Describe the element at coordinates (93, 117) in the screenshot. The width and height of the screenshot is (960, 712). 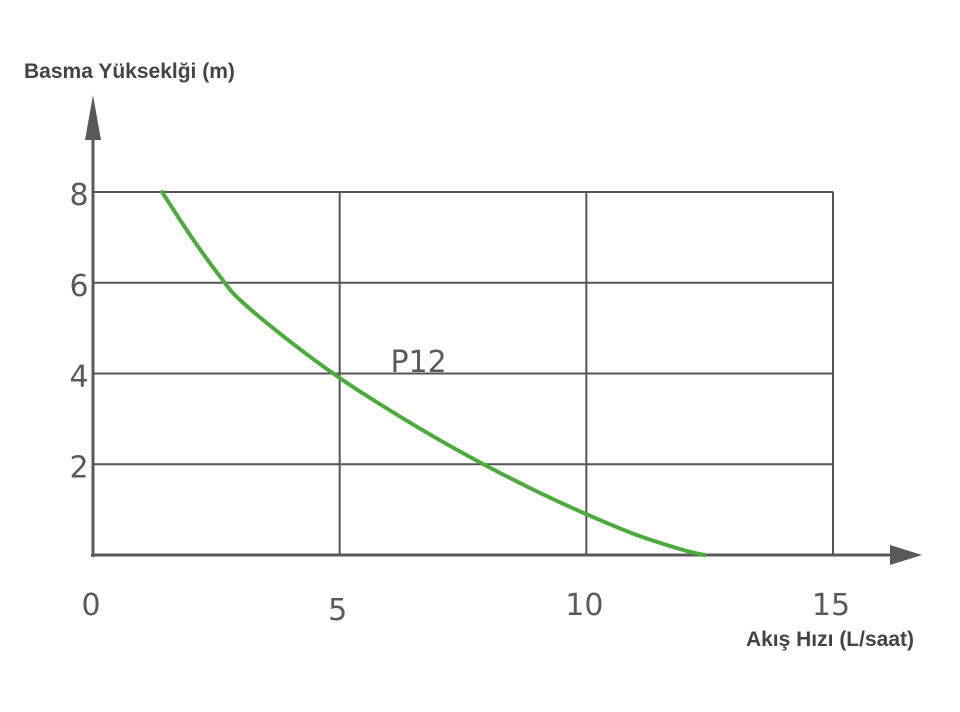
I see `y-axis-arrow` at that location.